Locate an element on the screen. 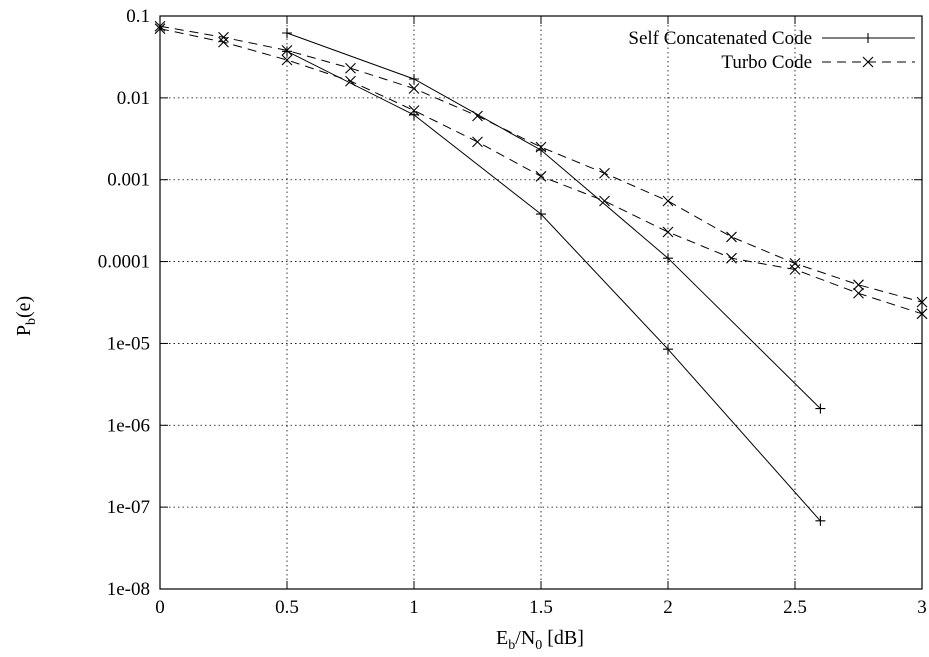 The width and height of the screenshot is (929, 657). x-tick-label: 3 is located at coordinates (922, 607).